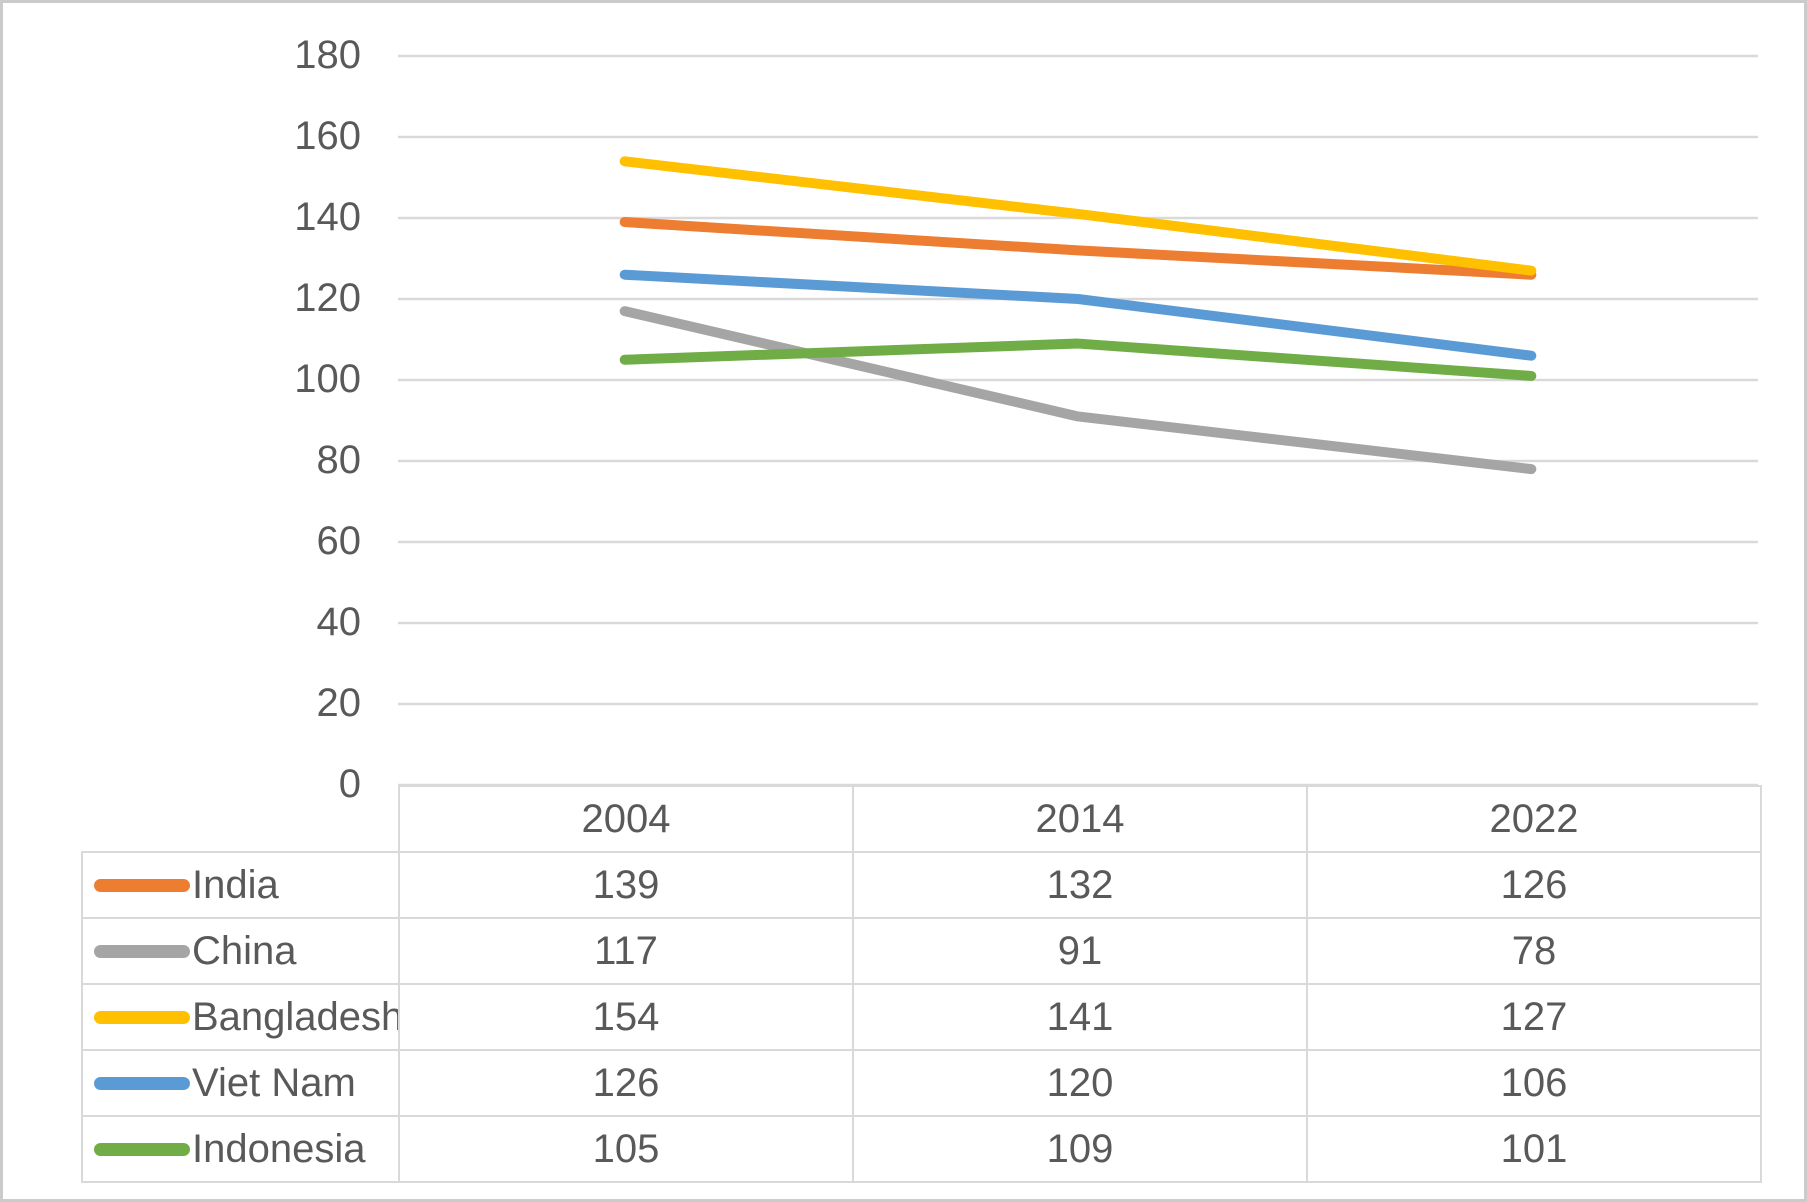  Describe the element at coordinates (339, 703) in the screenshot. I see `y-axis-tick-label: 20` at that location.